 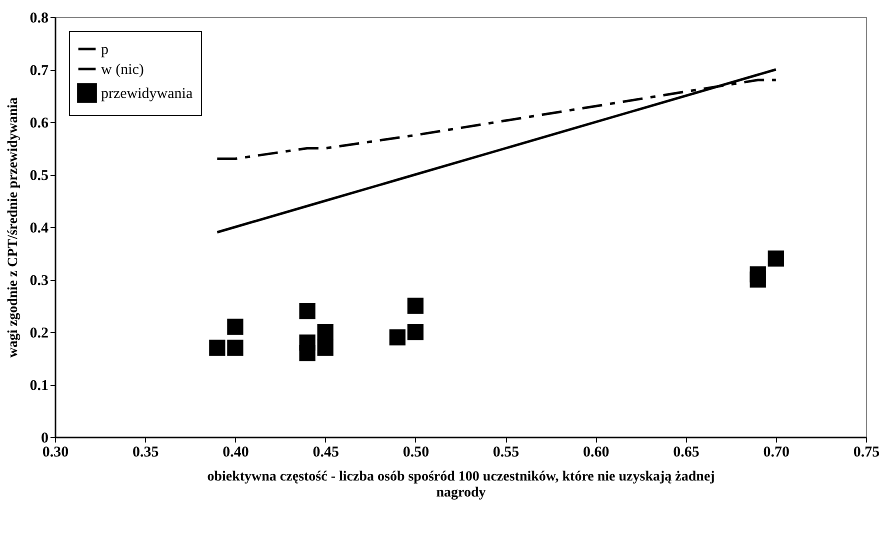 I want to click on x-tick-label: 0.70, so click(x=776, y=452).